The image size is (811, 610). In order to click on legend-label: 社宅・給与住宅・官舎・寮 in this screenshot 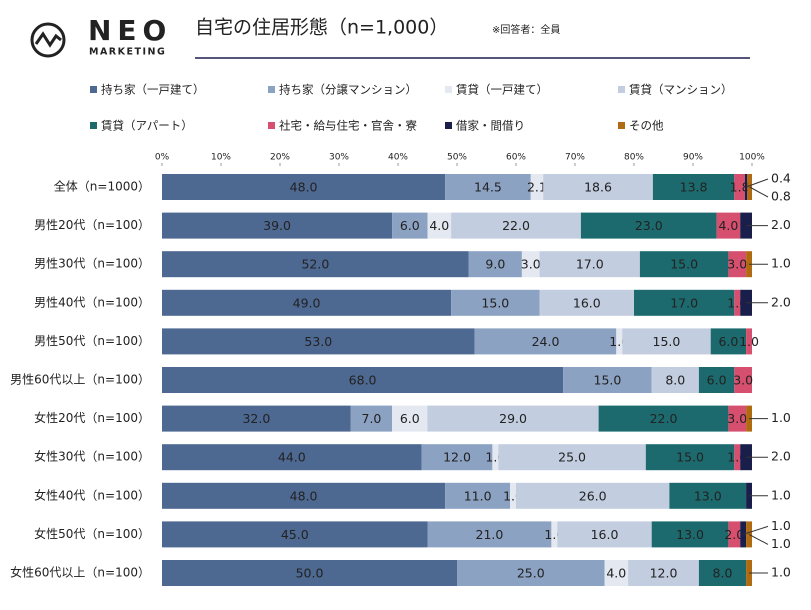, I will do `click(348, 126)`.